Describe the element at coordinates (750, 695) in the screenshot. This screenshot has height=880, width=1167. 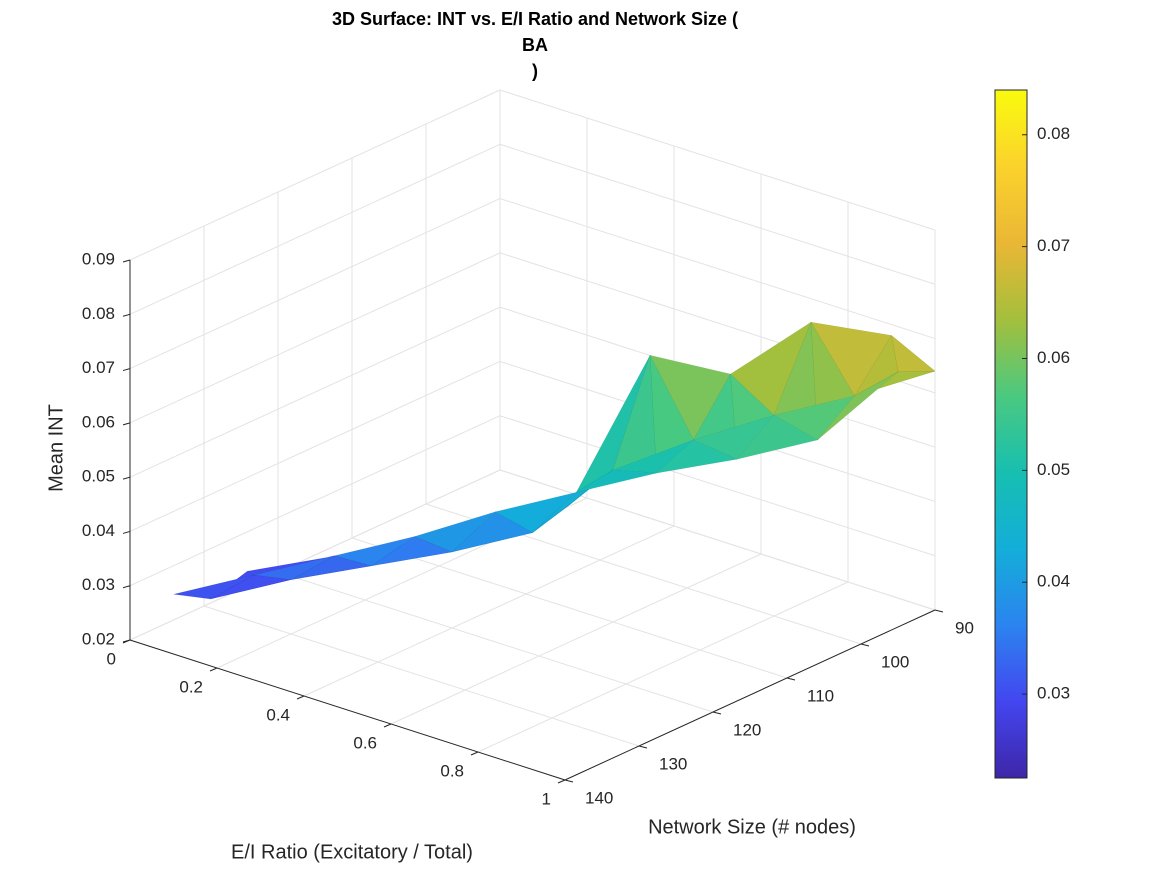
I see `y-axis` at that location.